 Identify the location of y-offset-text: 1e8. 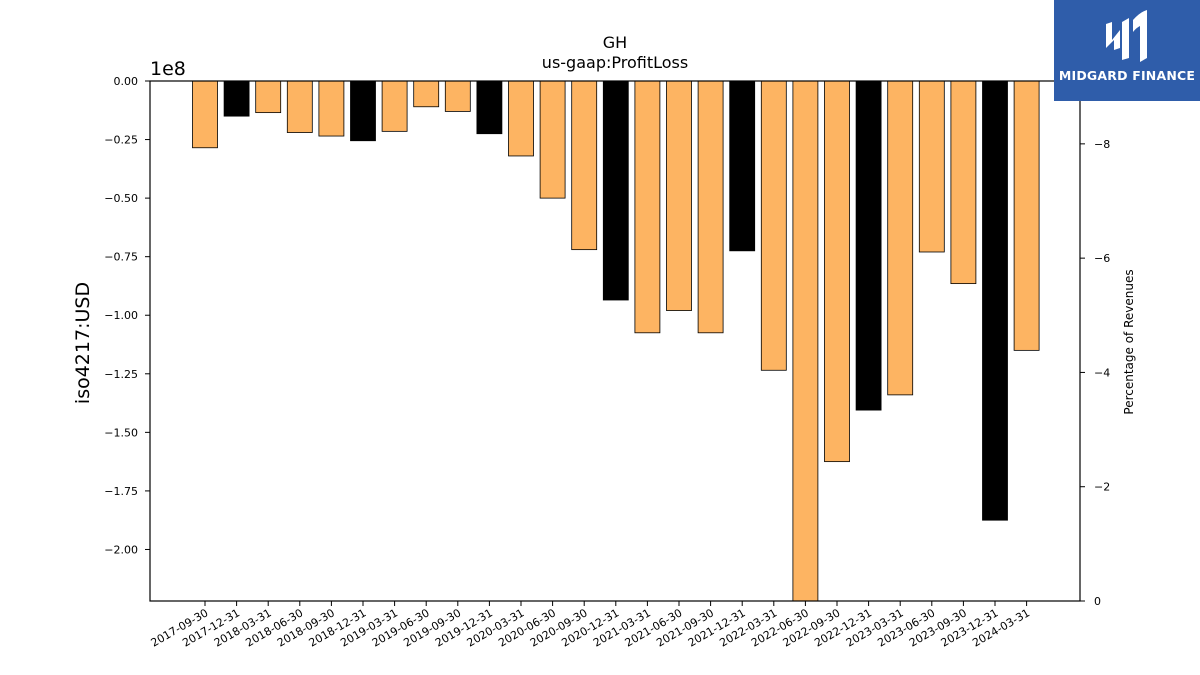
(168, 69).